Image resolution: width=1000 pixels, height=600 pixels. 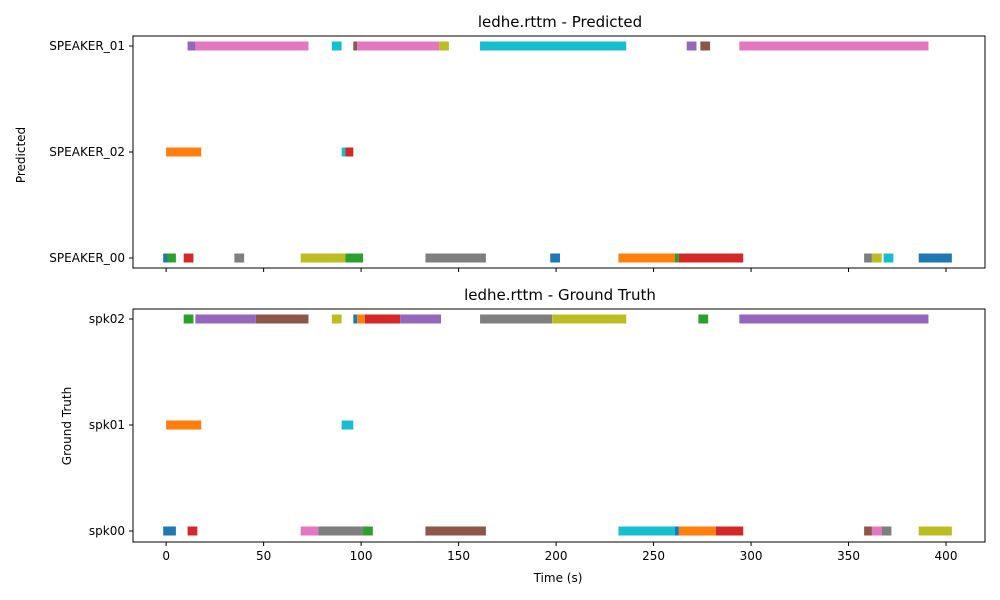 What do you see at coordinates (556, 556) in the screenshot?
I see `ground-truth-xtick-label-200: 200` at bounding box center [556, 556].